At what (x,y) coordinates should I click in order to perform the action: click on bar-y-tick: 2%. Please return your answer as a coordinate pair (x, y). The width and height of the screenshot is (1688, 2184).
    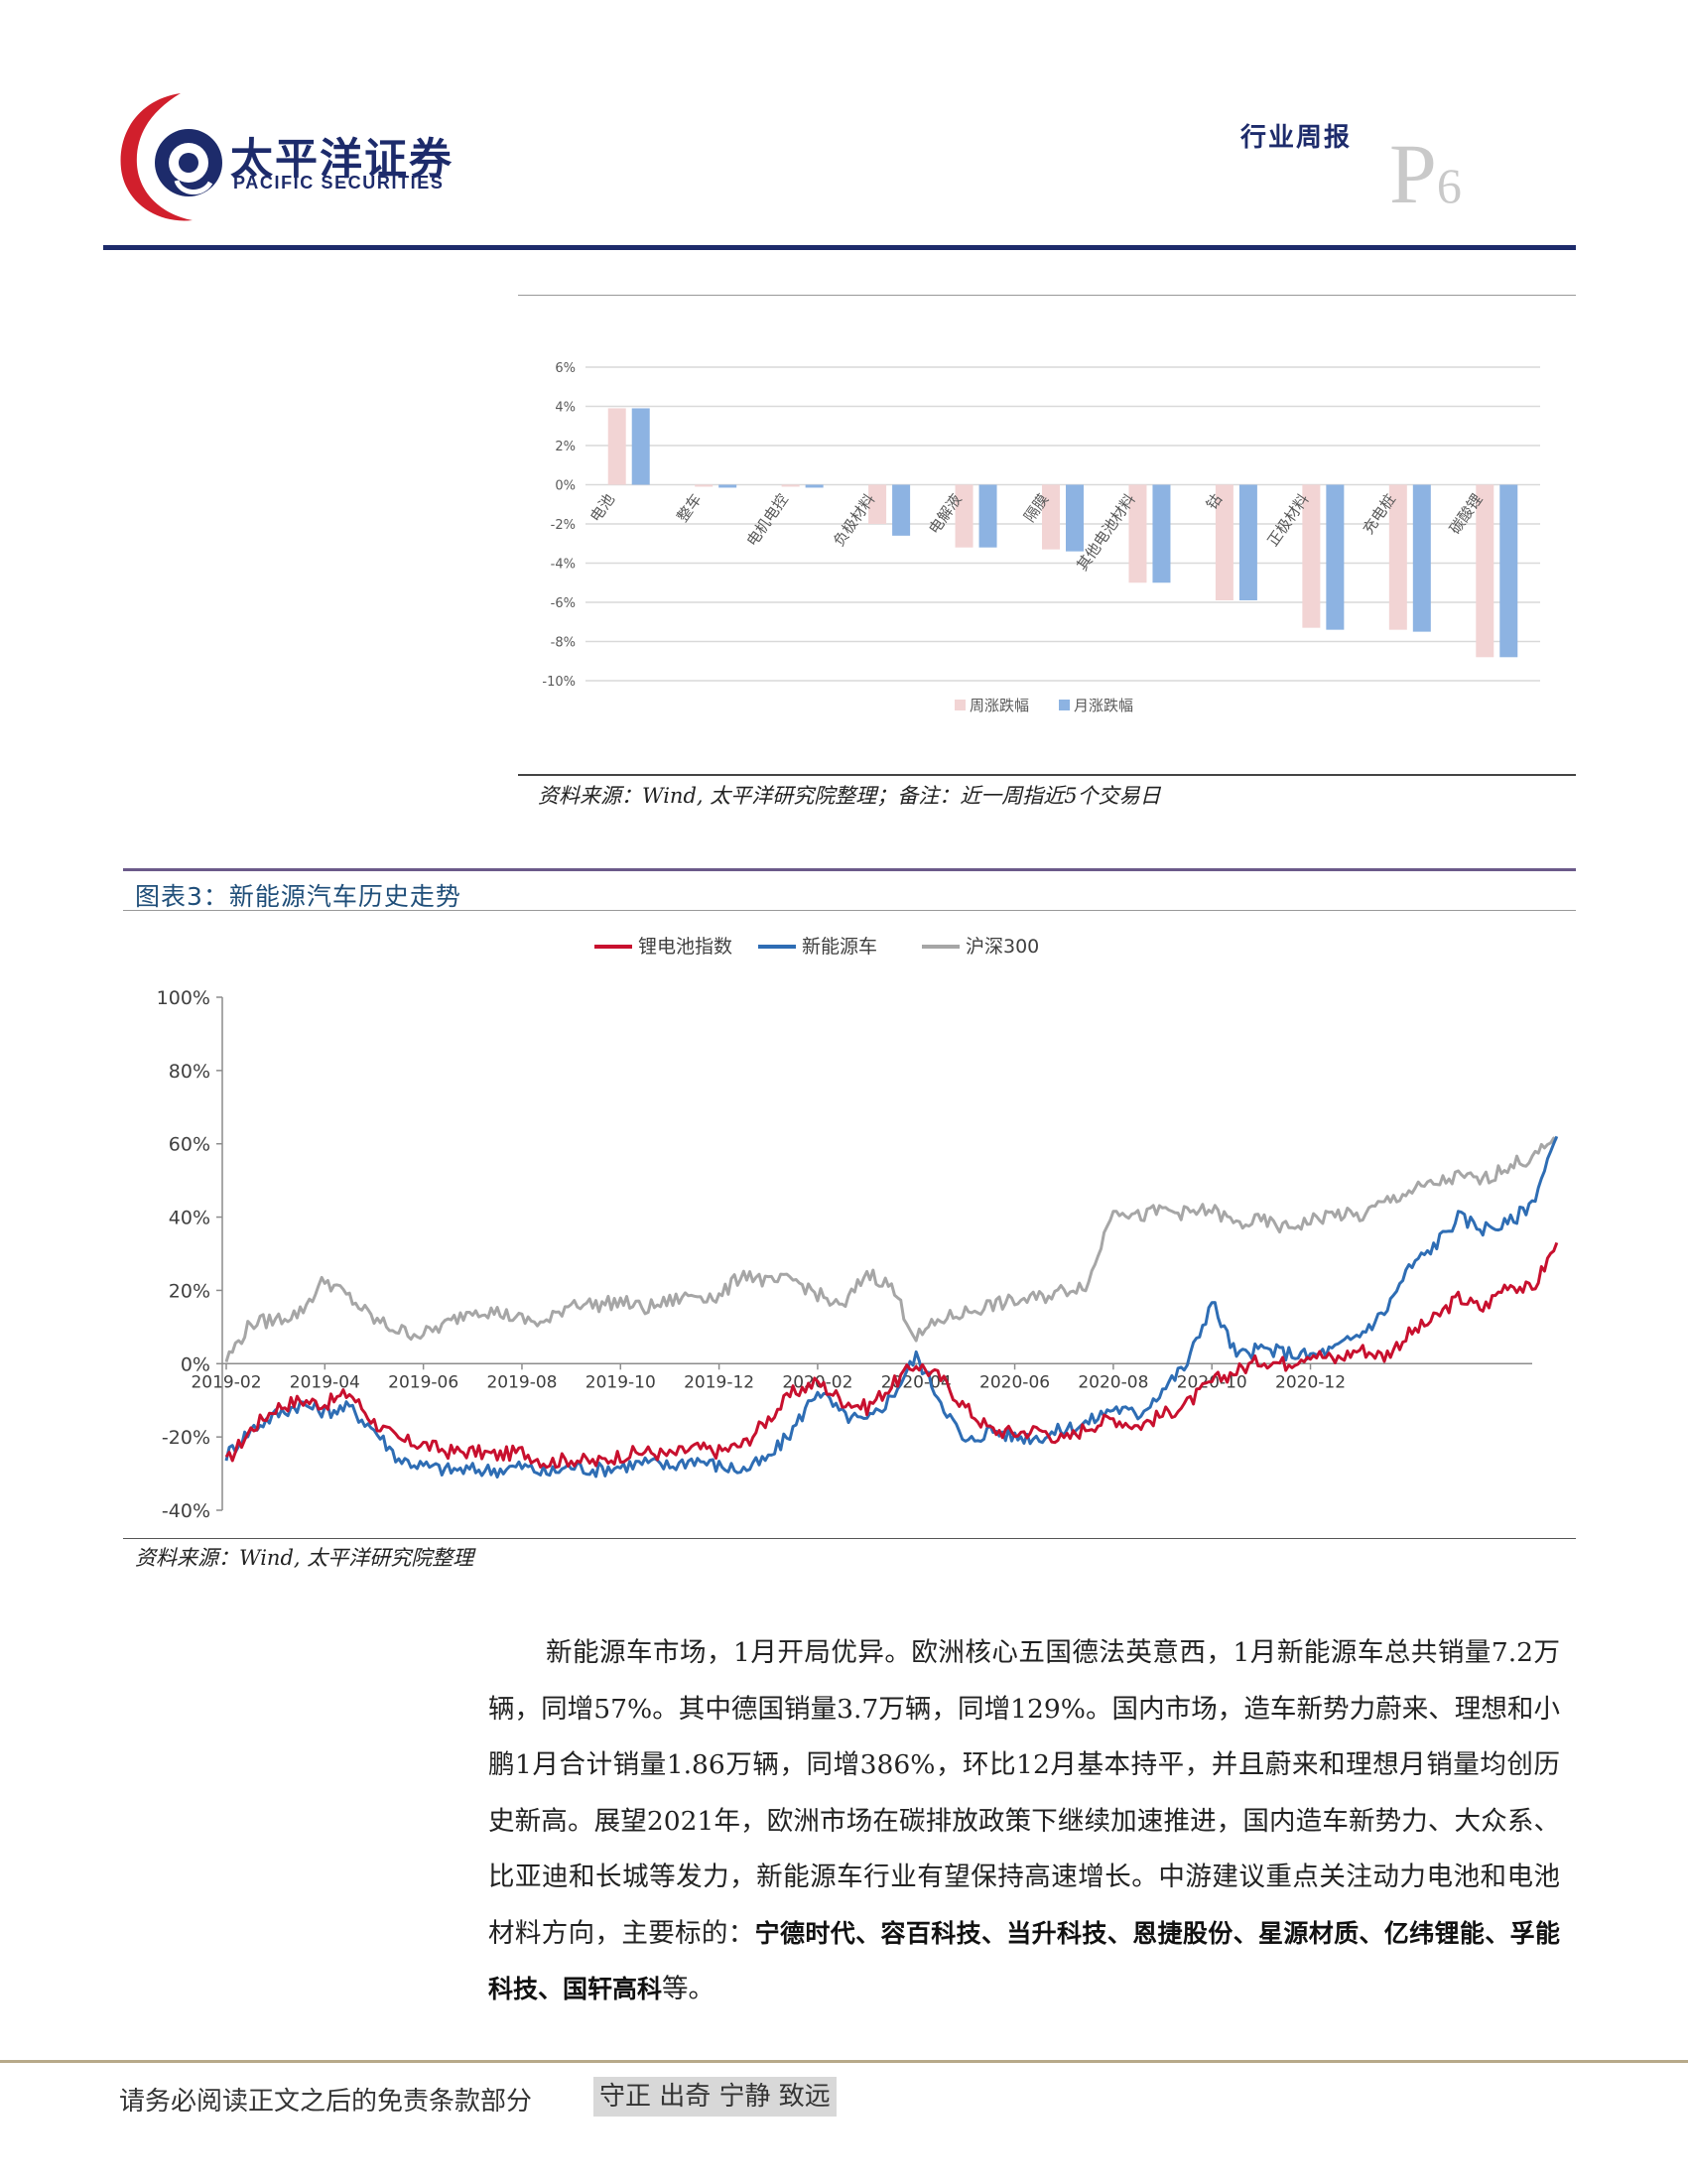
    Looking at the image, I should click on (565, 447).